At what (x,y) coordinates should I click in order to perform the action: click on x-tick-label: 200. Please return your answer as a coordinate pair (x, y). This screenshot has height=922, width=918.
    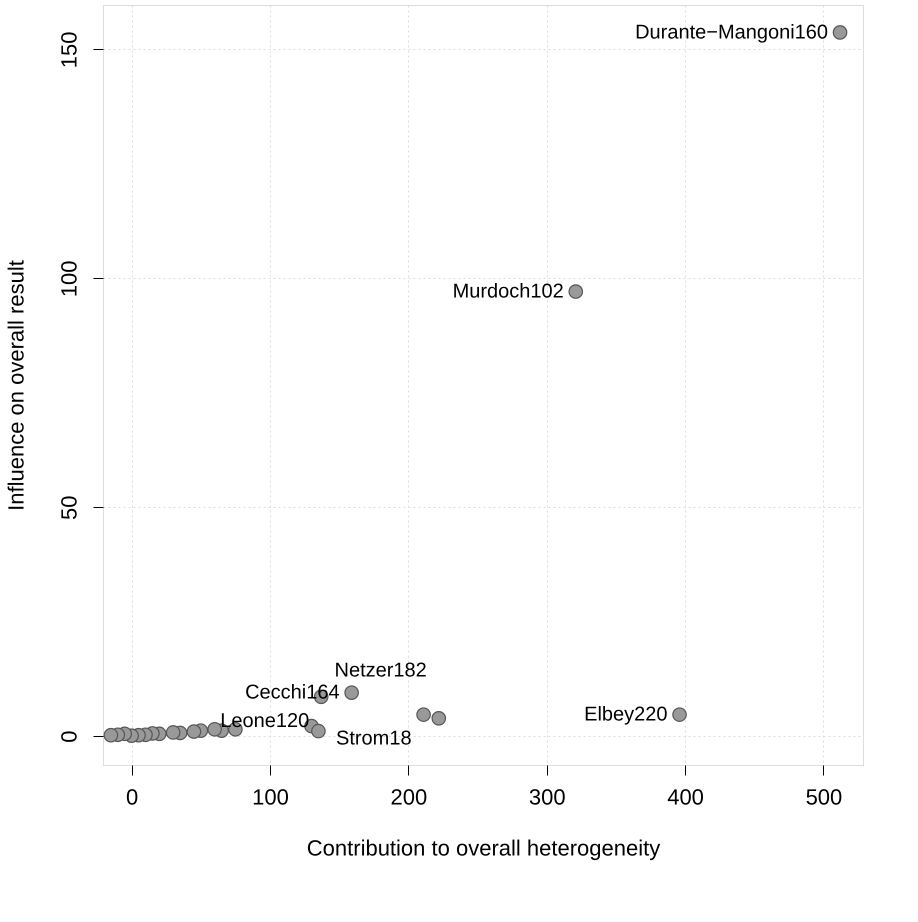
    Looking at the image, I should click on (409, 797).